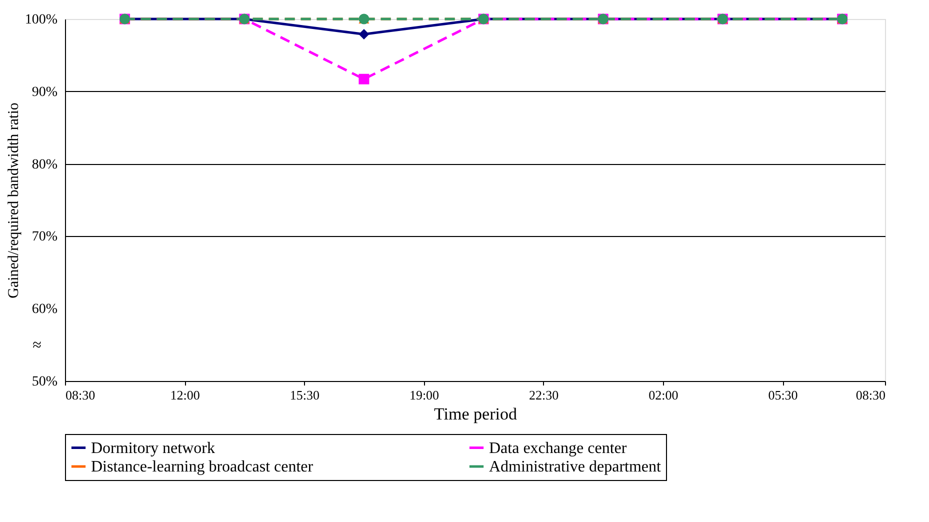 Image resolution: width=929 pixels, height=522 pixels. I want to click on x-tick-label: 05:30, so click(783, 395).